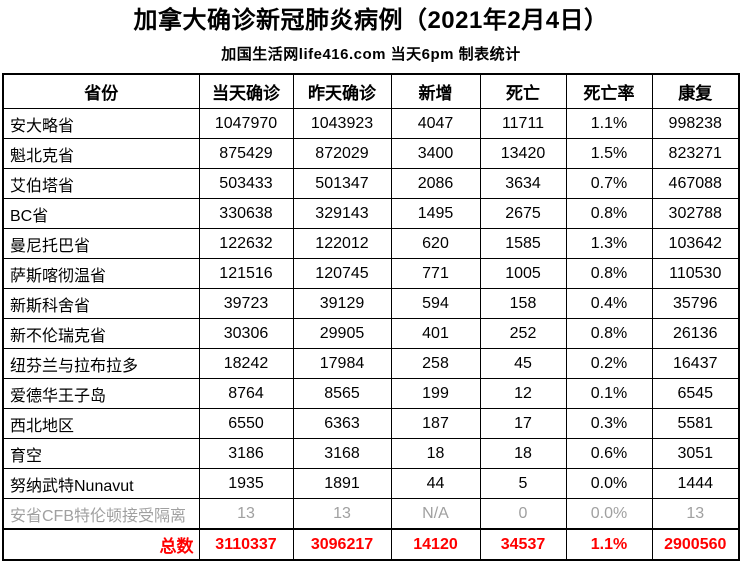 Image resolution: width=742 pixels, height=582 pixels. Describe the element at coordinates (609, 424) in the screenshot. I see `cell-death-rate: 0.3%` at that location.